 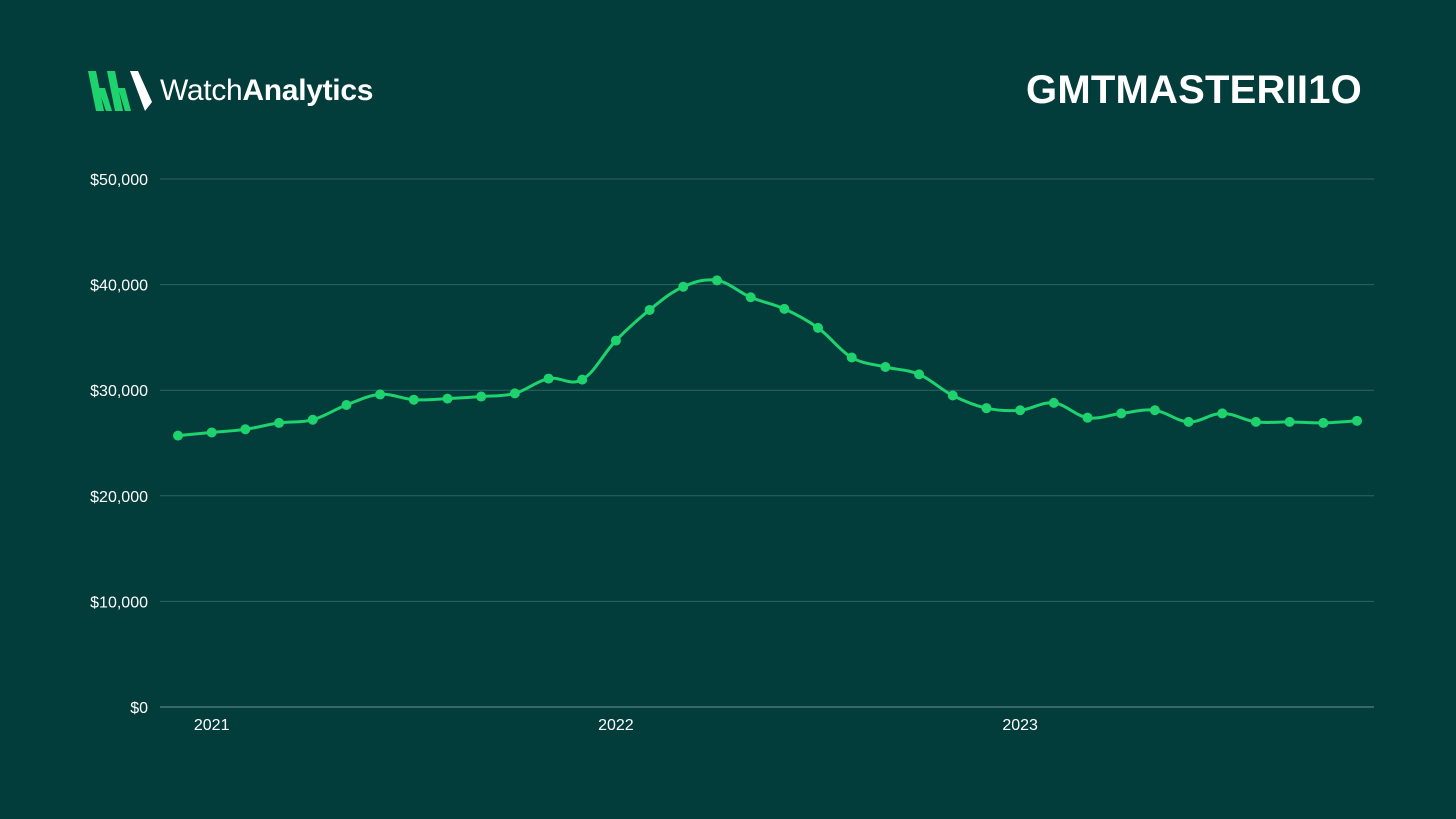 I want to click on x-axis-labels: 2021 2022 2023, so click(x=616, y=725).